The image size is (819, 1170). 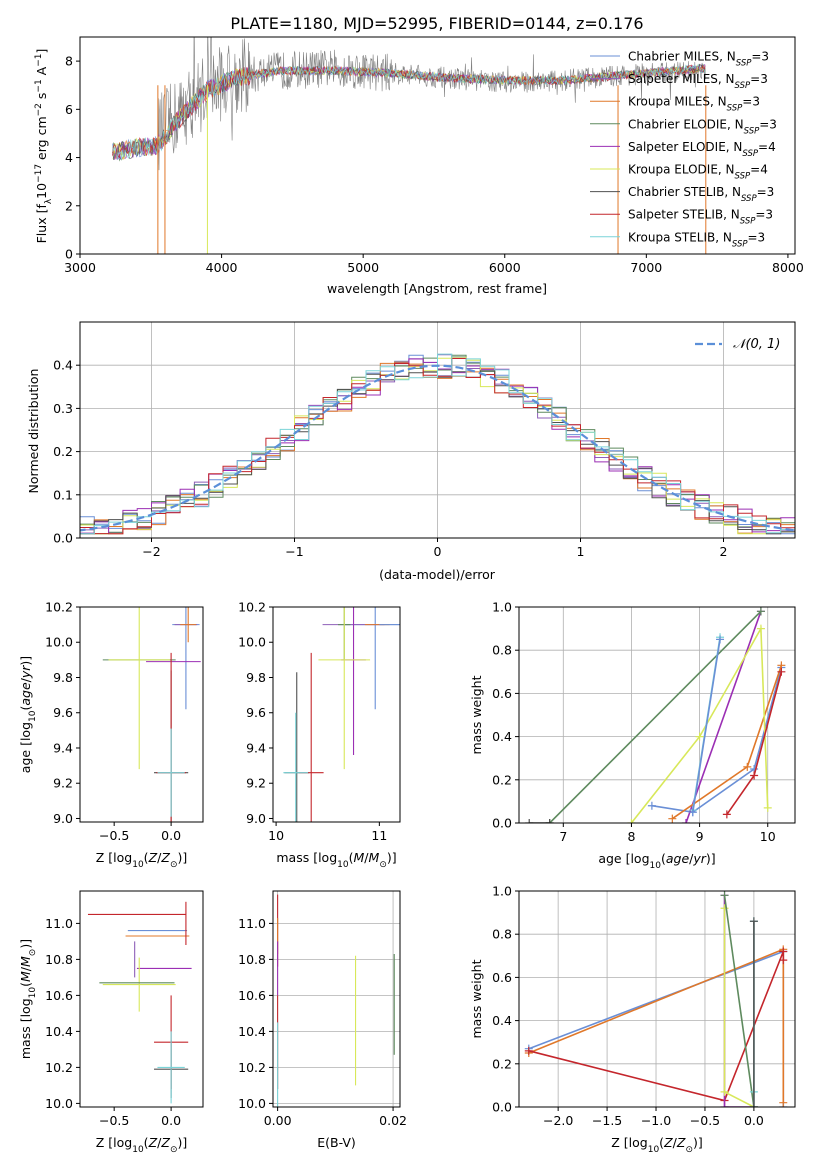 I want to click on y-tick-label: 0.1, so click(x=63, y=494).